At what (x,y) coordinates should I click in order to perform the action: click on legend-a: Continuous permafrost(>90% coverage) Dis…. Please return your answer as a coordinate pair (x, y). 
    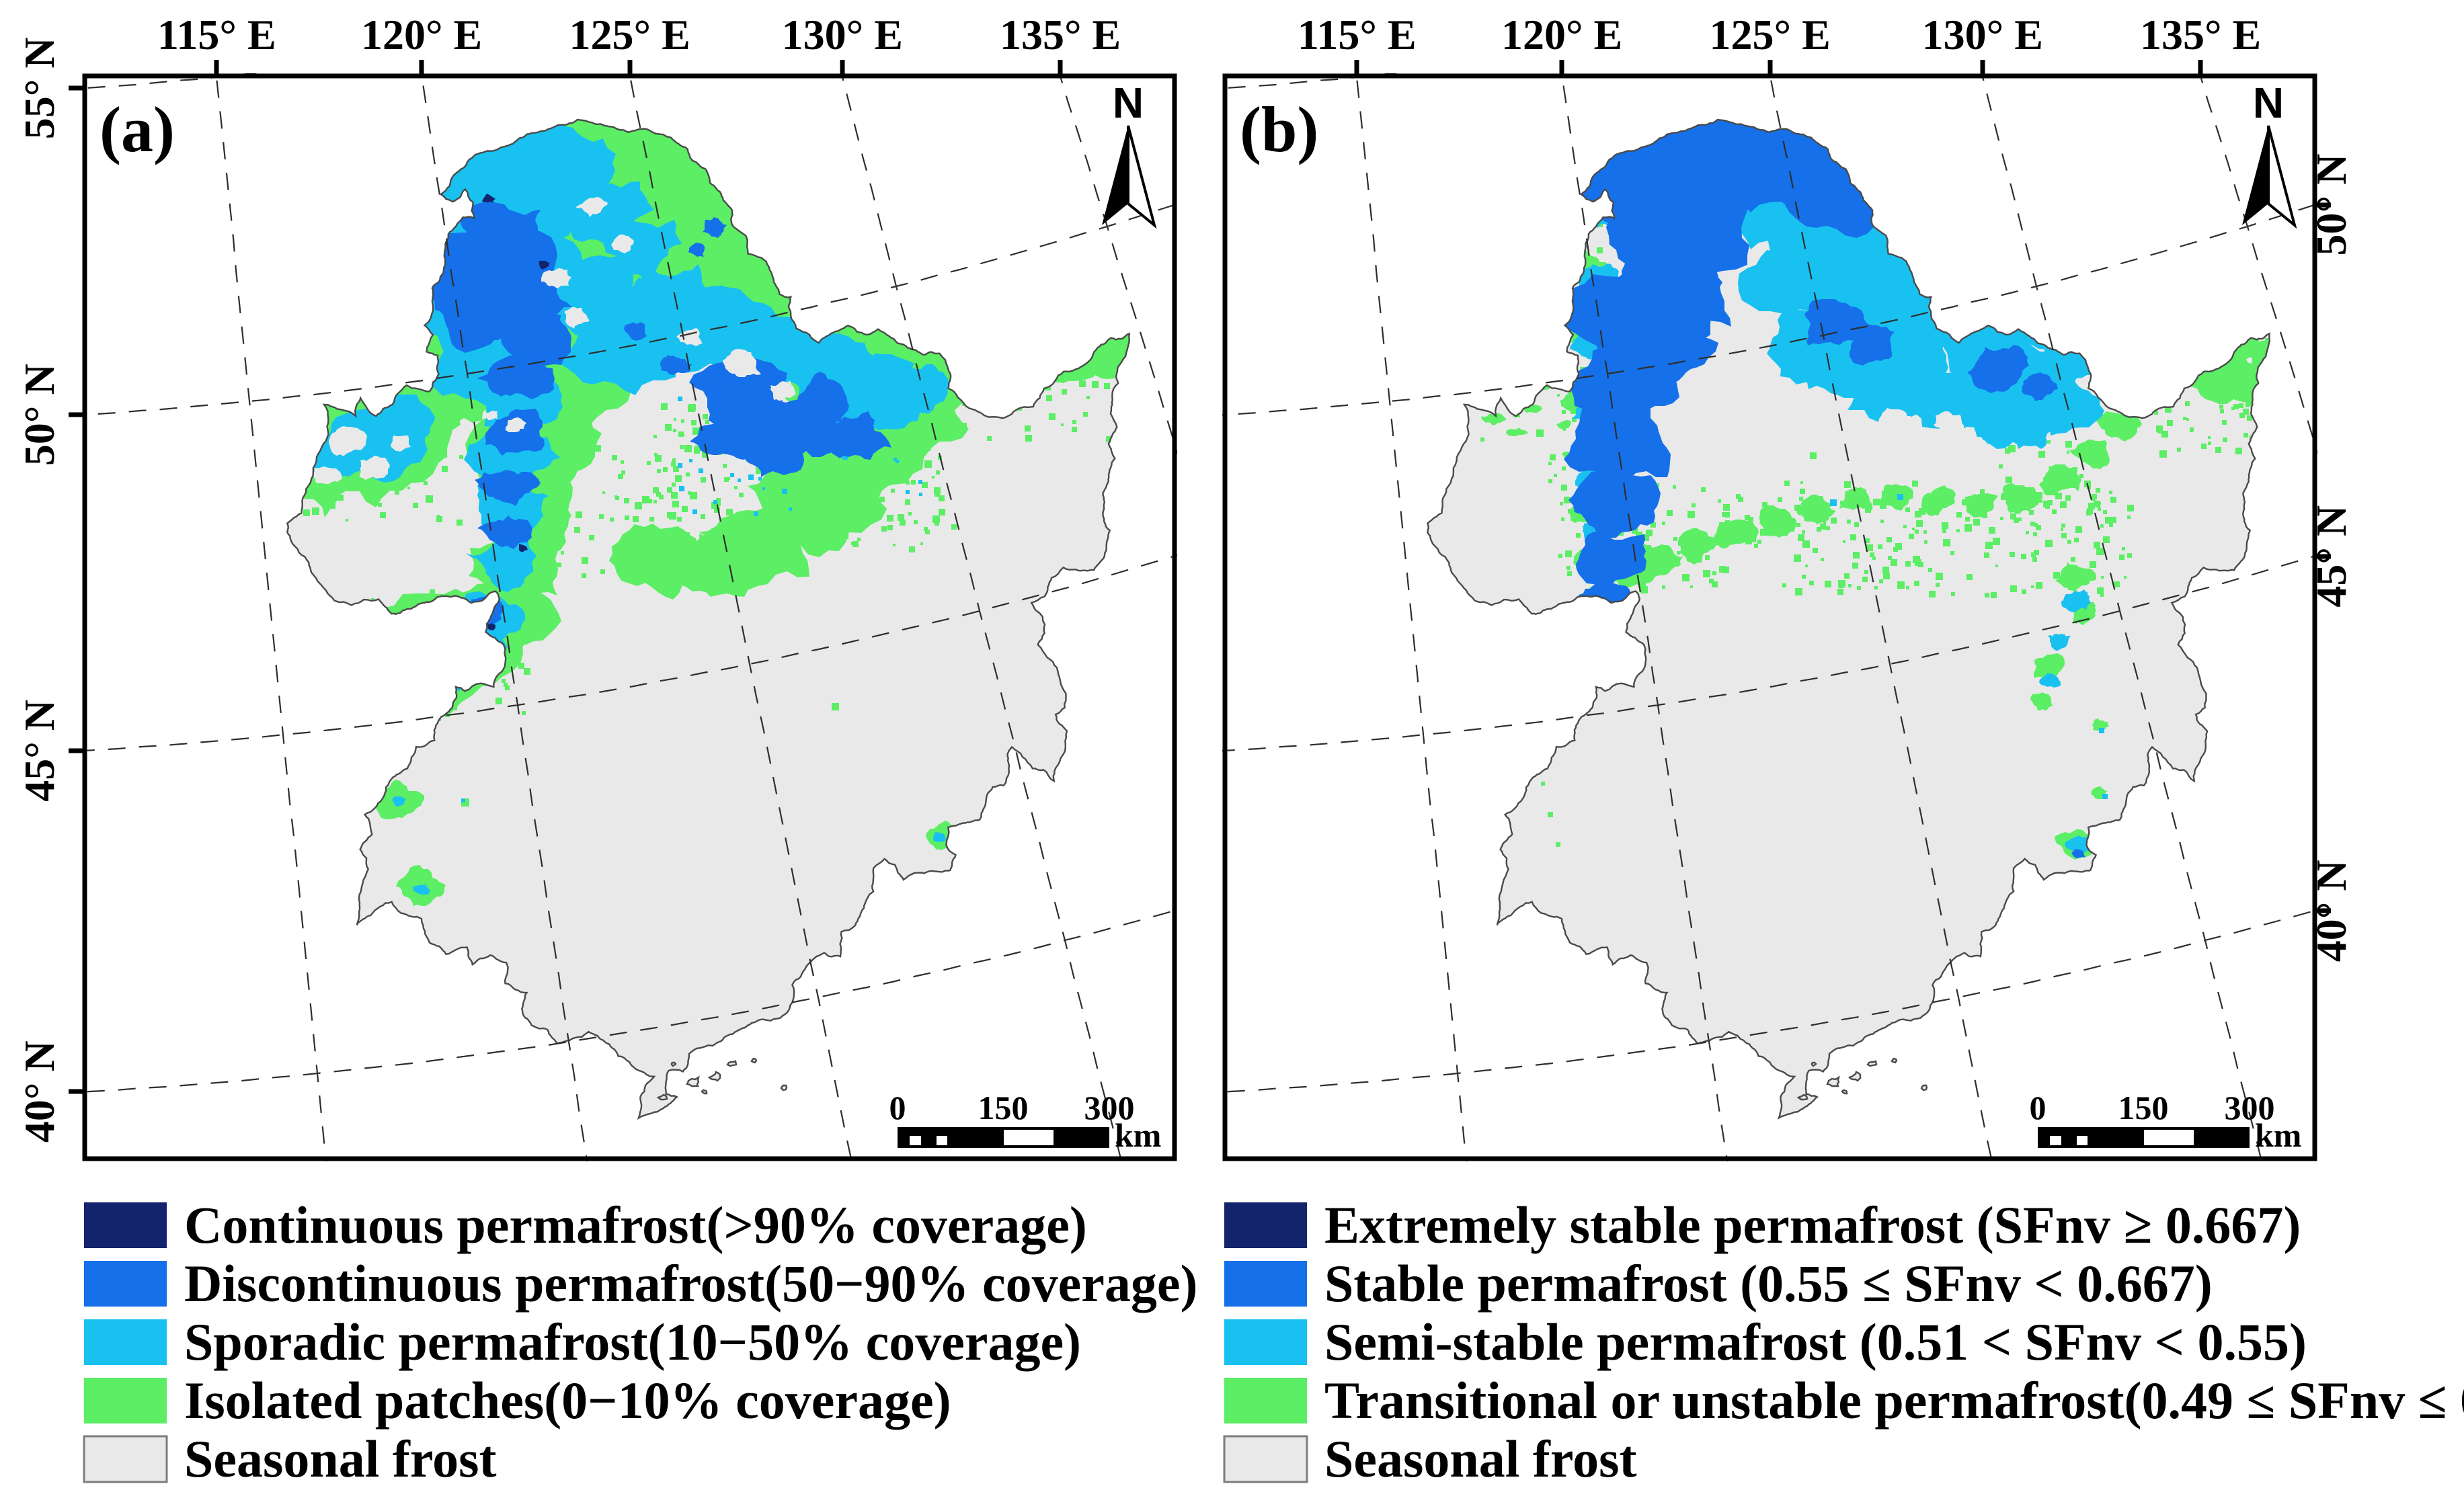
    Looking at the image, I should click on (640, 1341).